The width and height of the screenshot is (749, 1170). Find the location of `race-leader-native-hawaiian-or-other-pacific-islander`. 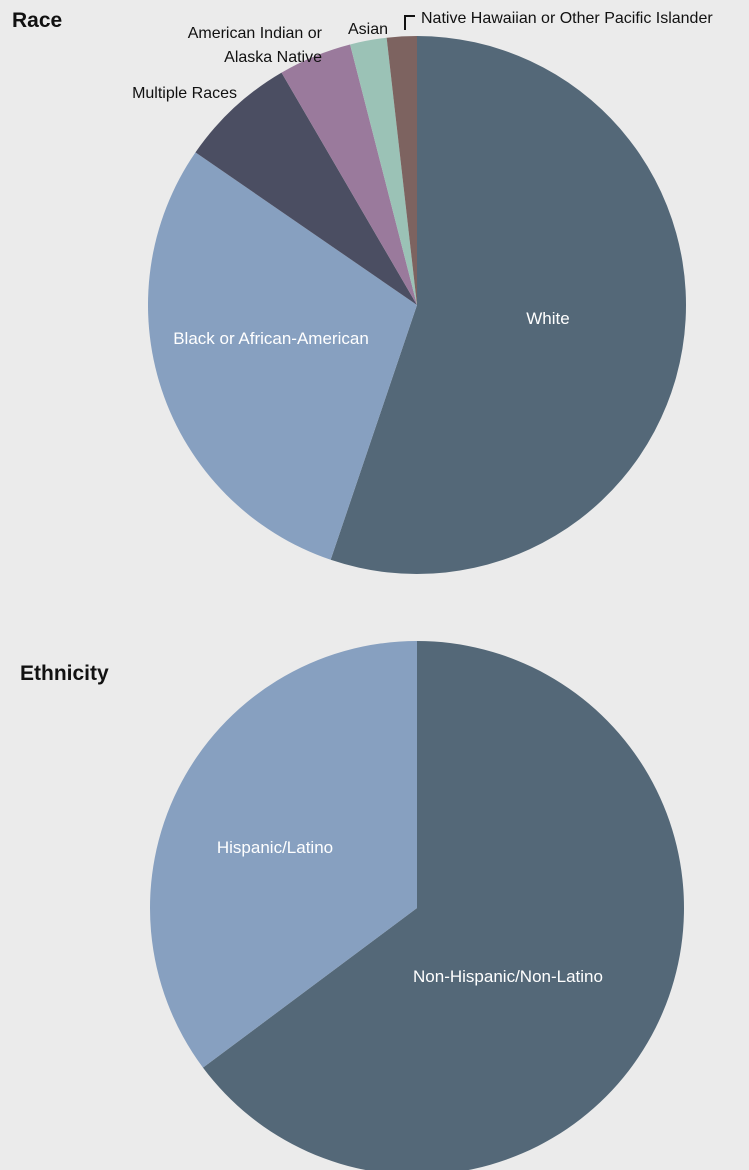

race-leader-native-hawaiian-or-other-pacific-islander is located at coordinates (409, 22).